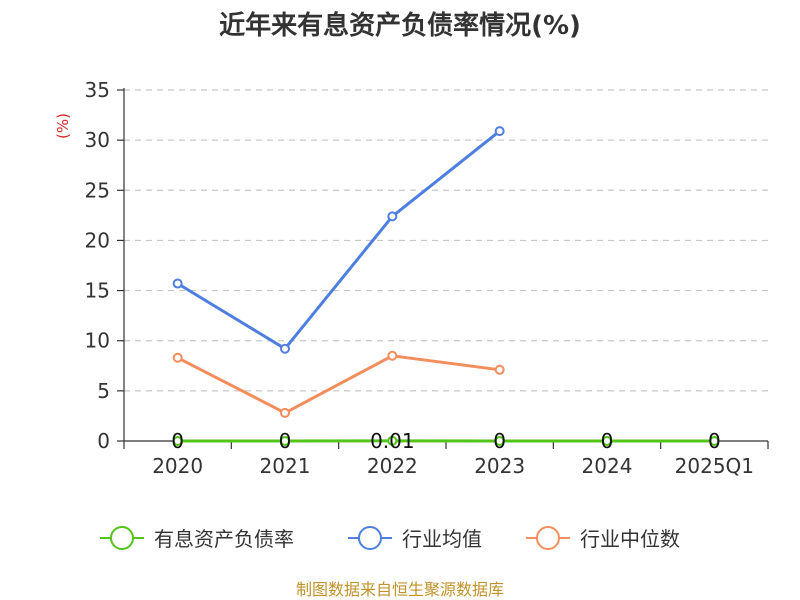 This screenshot has width=800, height=600. I want to click on x-tick-label: 2021, so click(285, 466).